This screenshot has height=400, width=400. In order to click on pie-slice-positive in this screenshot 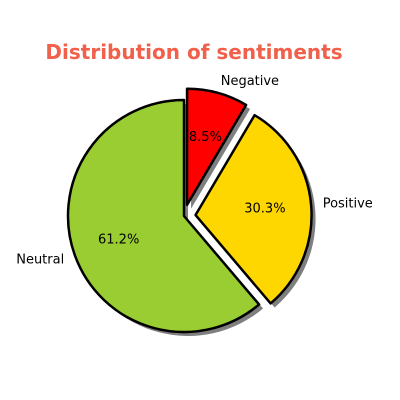, I will do `click(253, 209)`.